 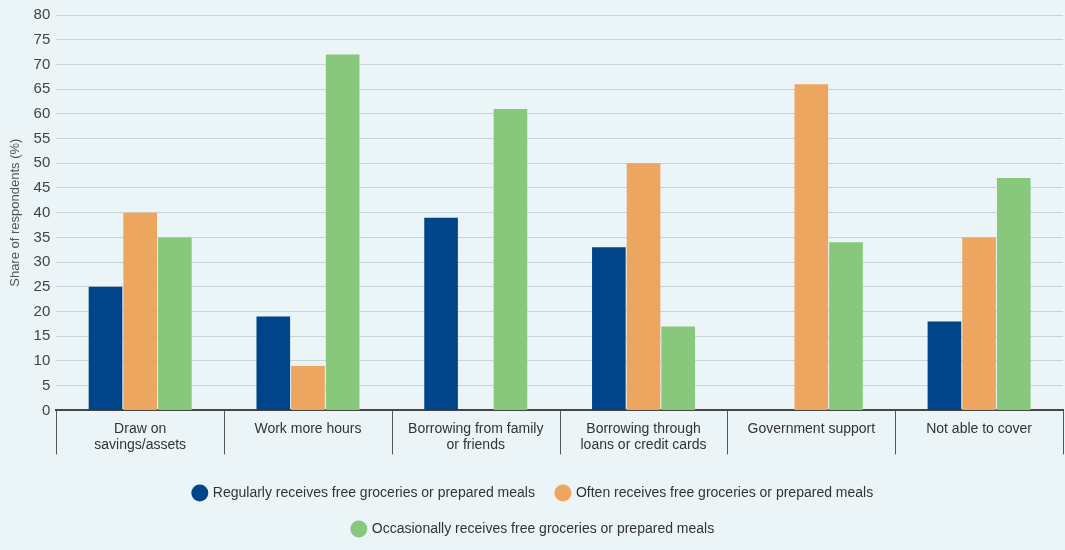 I want to click on x-tick-label: Borrowing from family or friends, so click(x=476, y=436).